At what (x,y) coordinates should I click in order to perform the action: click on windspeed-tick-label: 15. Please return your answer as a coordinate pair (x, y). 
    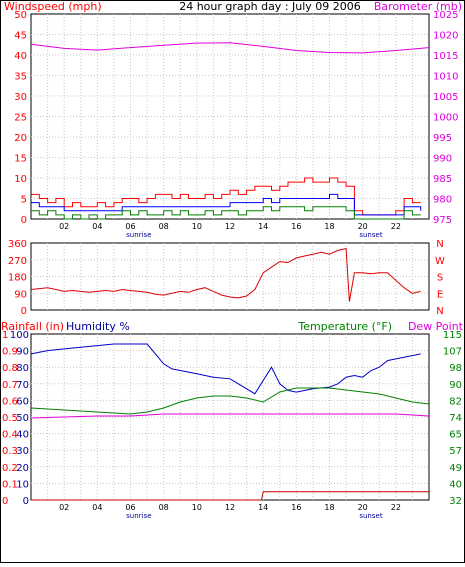
    Looking at the image, I should click on (20, 159).